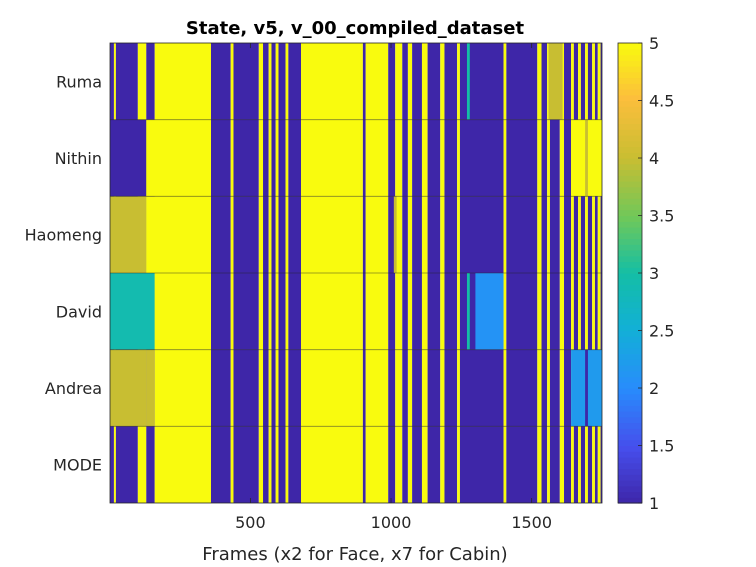 This screenshot has width=756, height=567. Describe the element at coordinates (654, 388) in the screenshot. I see `colorbar-tick-label: 2` at that location.